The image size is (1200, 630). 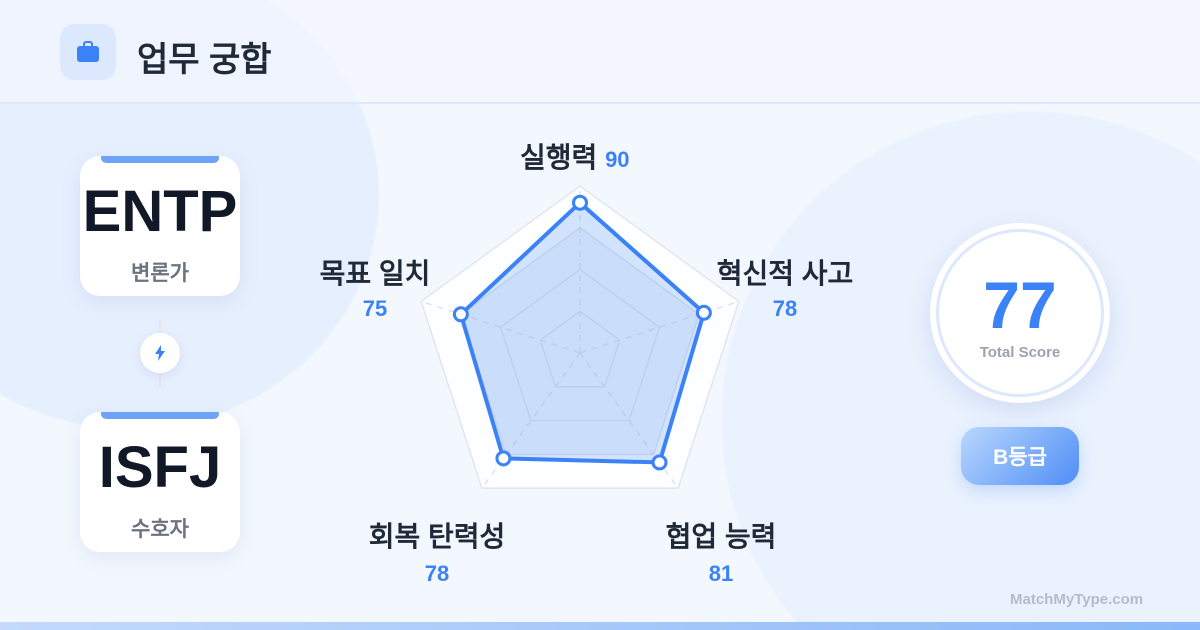 What do you see at coordinates (1020, 352) in the screenshot?
I see `total-score-label: Total Score` at bounding box center [1020, 352].